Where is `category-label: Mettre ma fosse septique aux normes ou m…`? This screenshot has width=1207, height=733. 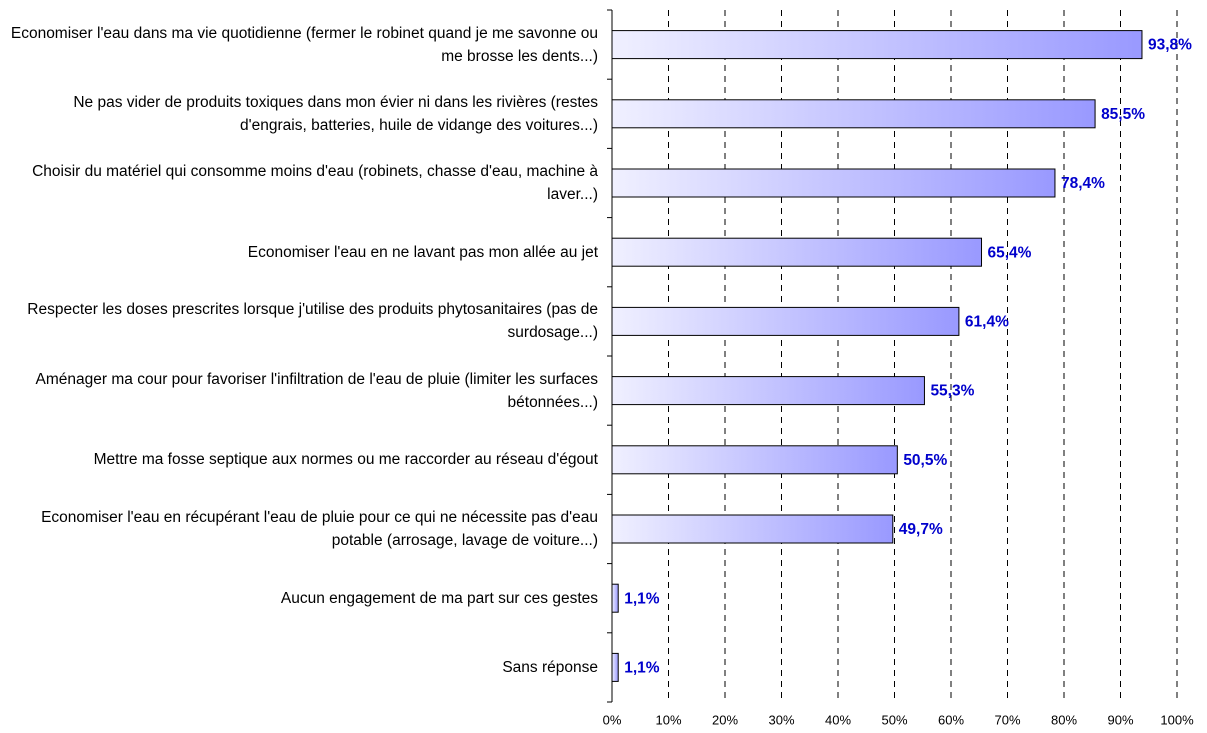
category-label: Mettre ma fosse septique aux normes ou m… is located at coordinates (345, 460).